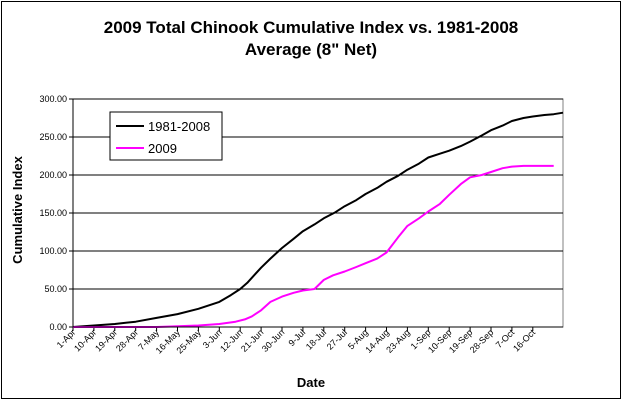  What do you see at coordinates (127, 340) in the screenshot?
I see `x-tick-label-3: 28-Apr` at bounding box center [127, 340].